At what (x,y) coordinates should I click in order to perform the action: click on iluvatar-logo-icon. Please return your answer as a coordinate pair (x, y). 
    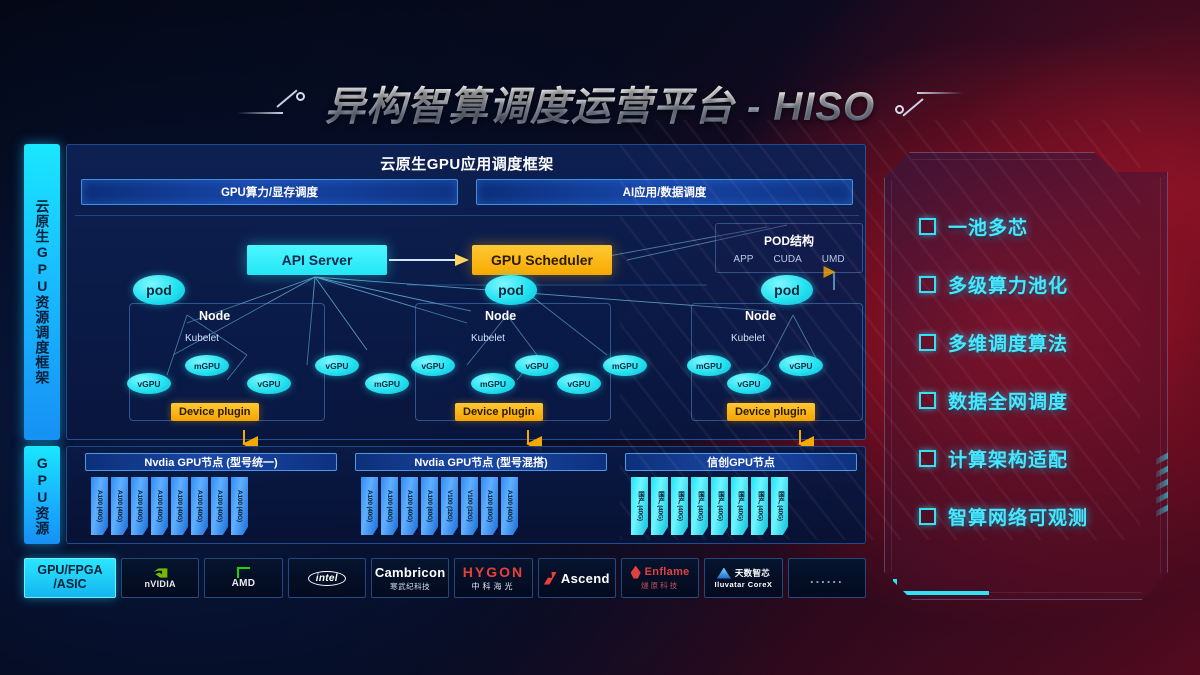
    Looking at the image, I should click on (723, 573).